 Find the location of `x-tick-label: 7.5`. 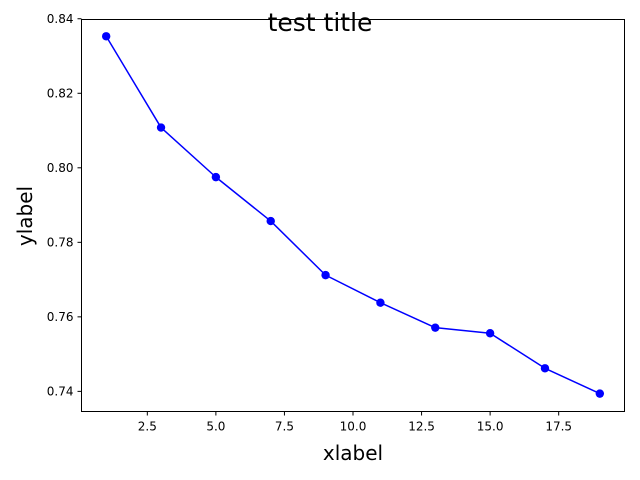

x-tick-label: 7.5 is located at coordinates (284, 427).